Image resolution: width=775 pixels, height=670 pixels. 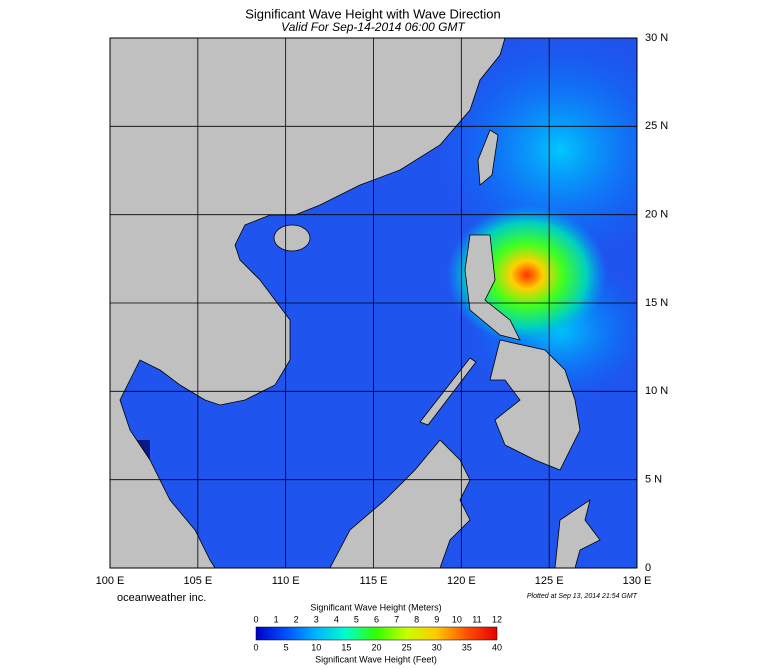 What do you see at coordinates (416, 619) in the screenshot?
I see `meter-tick-label: 8` at bounding box center [416, 619].